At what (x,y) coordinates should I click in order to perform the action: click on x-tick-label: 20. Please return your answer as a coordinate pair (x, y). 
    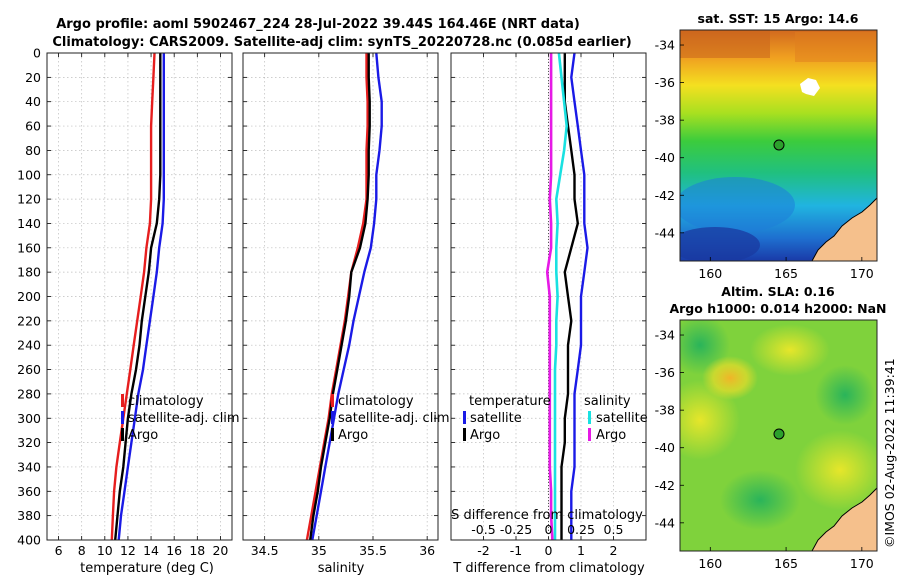
    Looking at the image, I should click on (220, 550).